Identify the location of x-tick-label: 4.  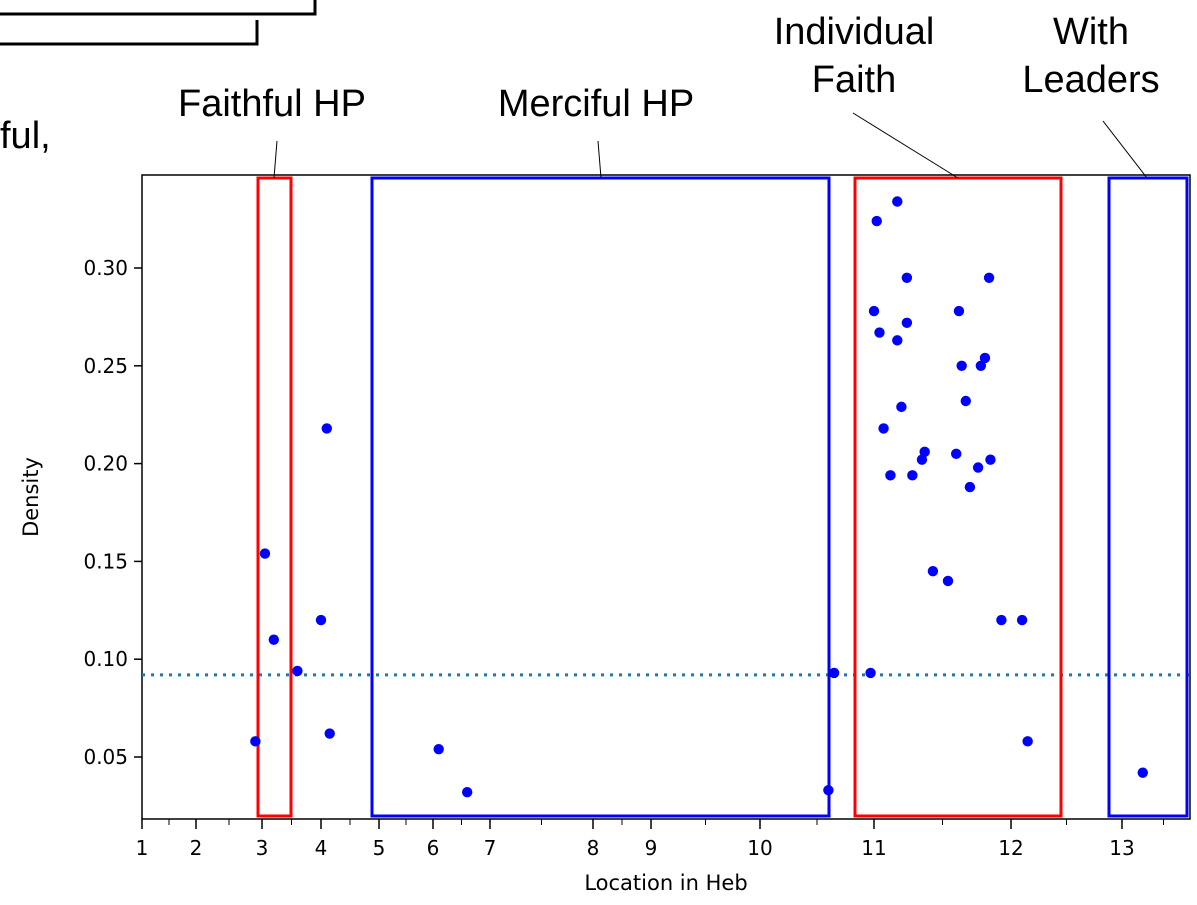
(321, 848).